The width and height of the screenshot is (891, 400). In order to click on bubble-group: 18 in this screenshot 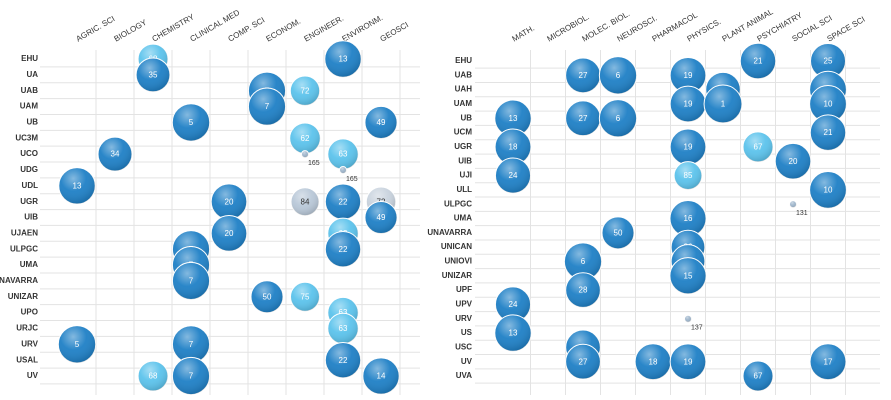, I will do `click(653, 362)`.